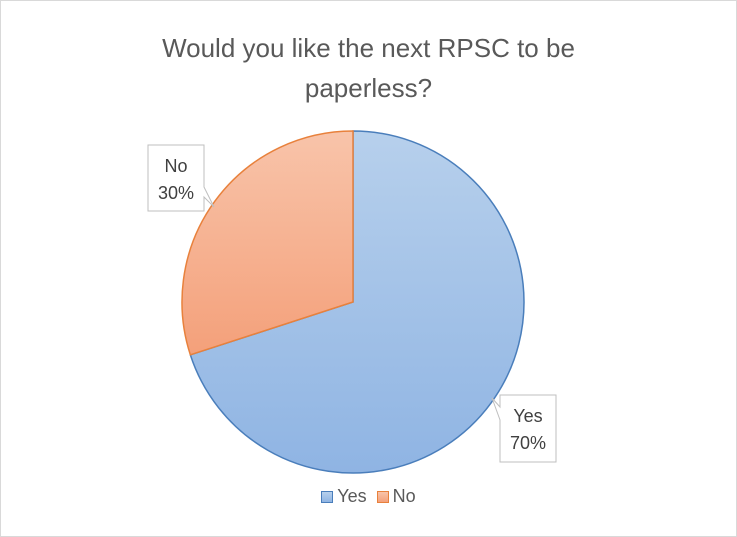 This screenshot has width=737, height=537. What do you see at coordinates (267, 243) in the screenshot?
I see `pie-slice-no` at bounding box center [267, 243].